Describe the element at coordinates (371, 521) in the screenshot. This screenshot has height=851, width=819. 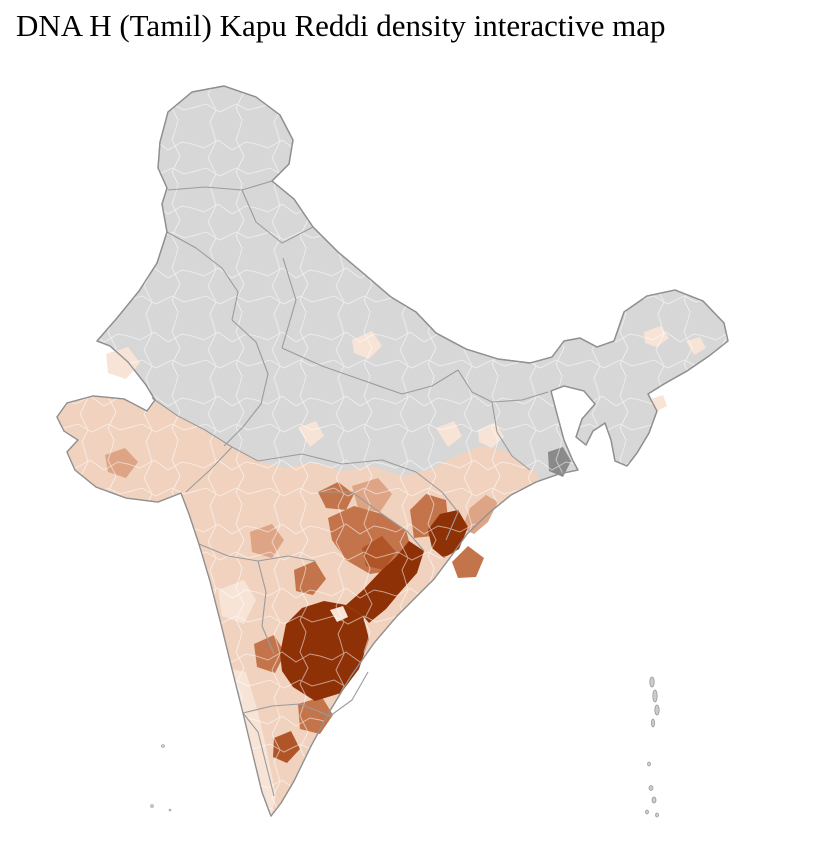
I see `border-telangana-north` at that location.